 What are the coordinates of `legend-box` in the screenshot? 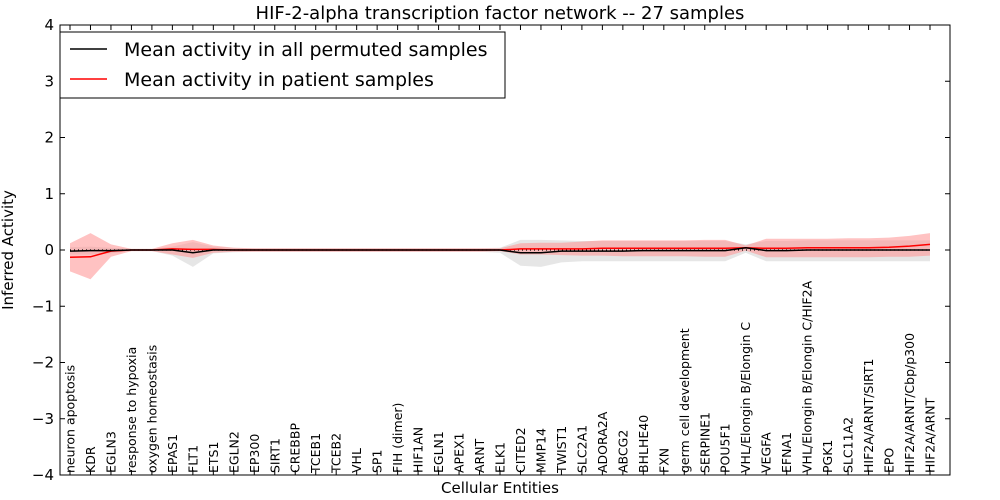 It's located at (282, 65).